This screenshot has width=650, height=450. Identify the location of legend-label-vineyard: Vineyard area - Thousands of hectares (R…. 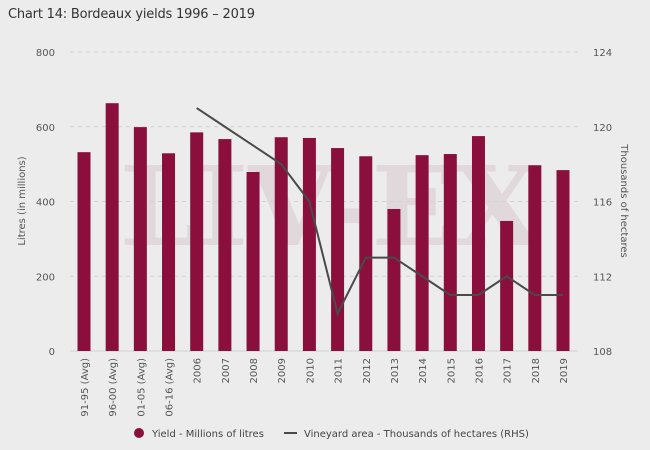
(416, 434).